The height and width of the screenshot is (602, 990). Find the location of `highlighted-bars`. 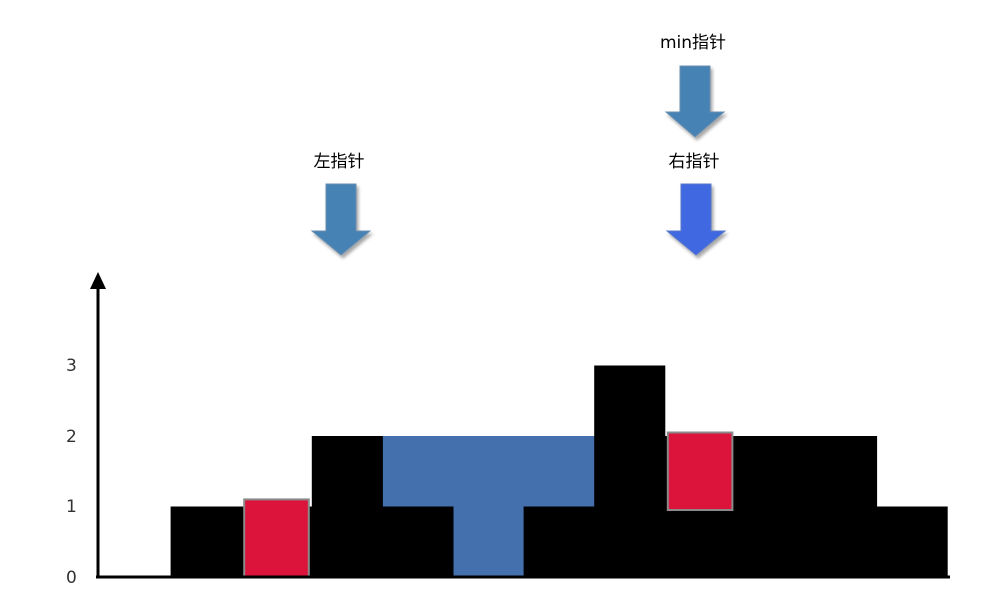

highlighted-bars is located at coordinates (488, 504).